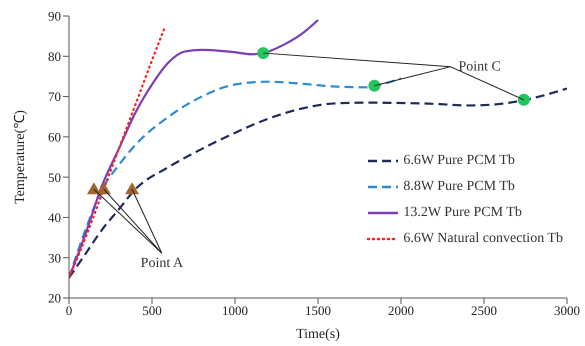 This screenshot has width=585, height=346. What do you see at coordinates (54, 258) in the screenshot?
I see `y-tick-label: 30` at bounding box center [54, 258].